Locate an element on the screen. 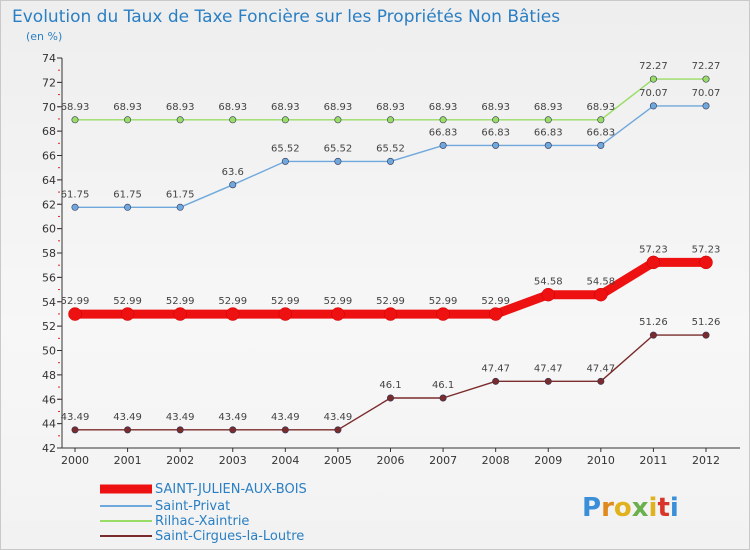 The image size is (750, 550). proxiti-logo: Proxiti is located at coordinates (630, 508).